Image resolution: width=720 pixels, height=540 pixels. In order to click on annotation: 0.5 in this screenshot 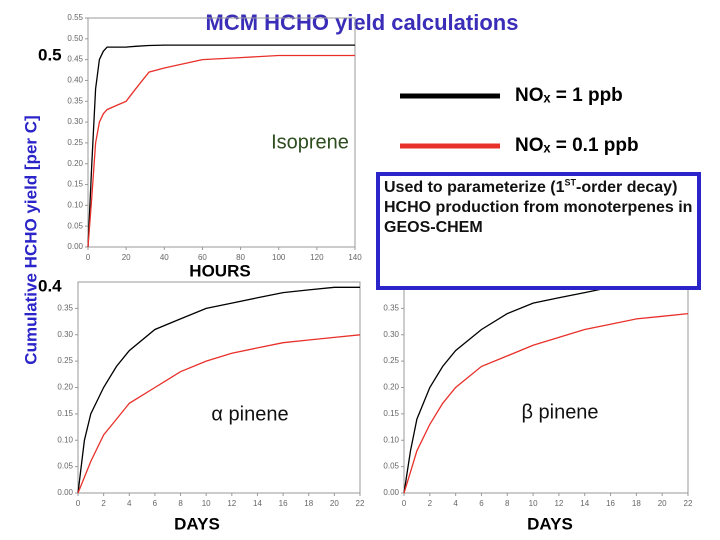, I will do `click(50, 54)`.